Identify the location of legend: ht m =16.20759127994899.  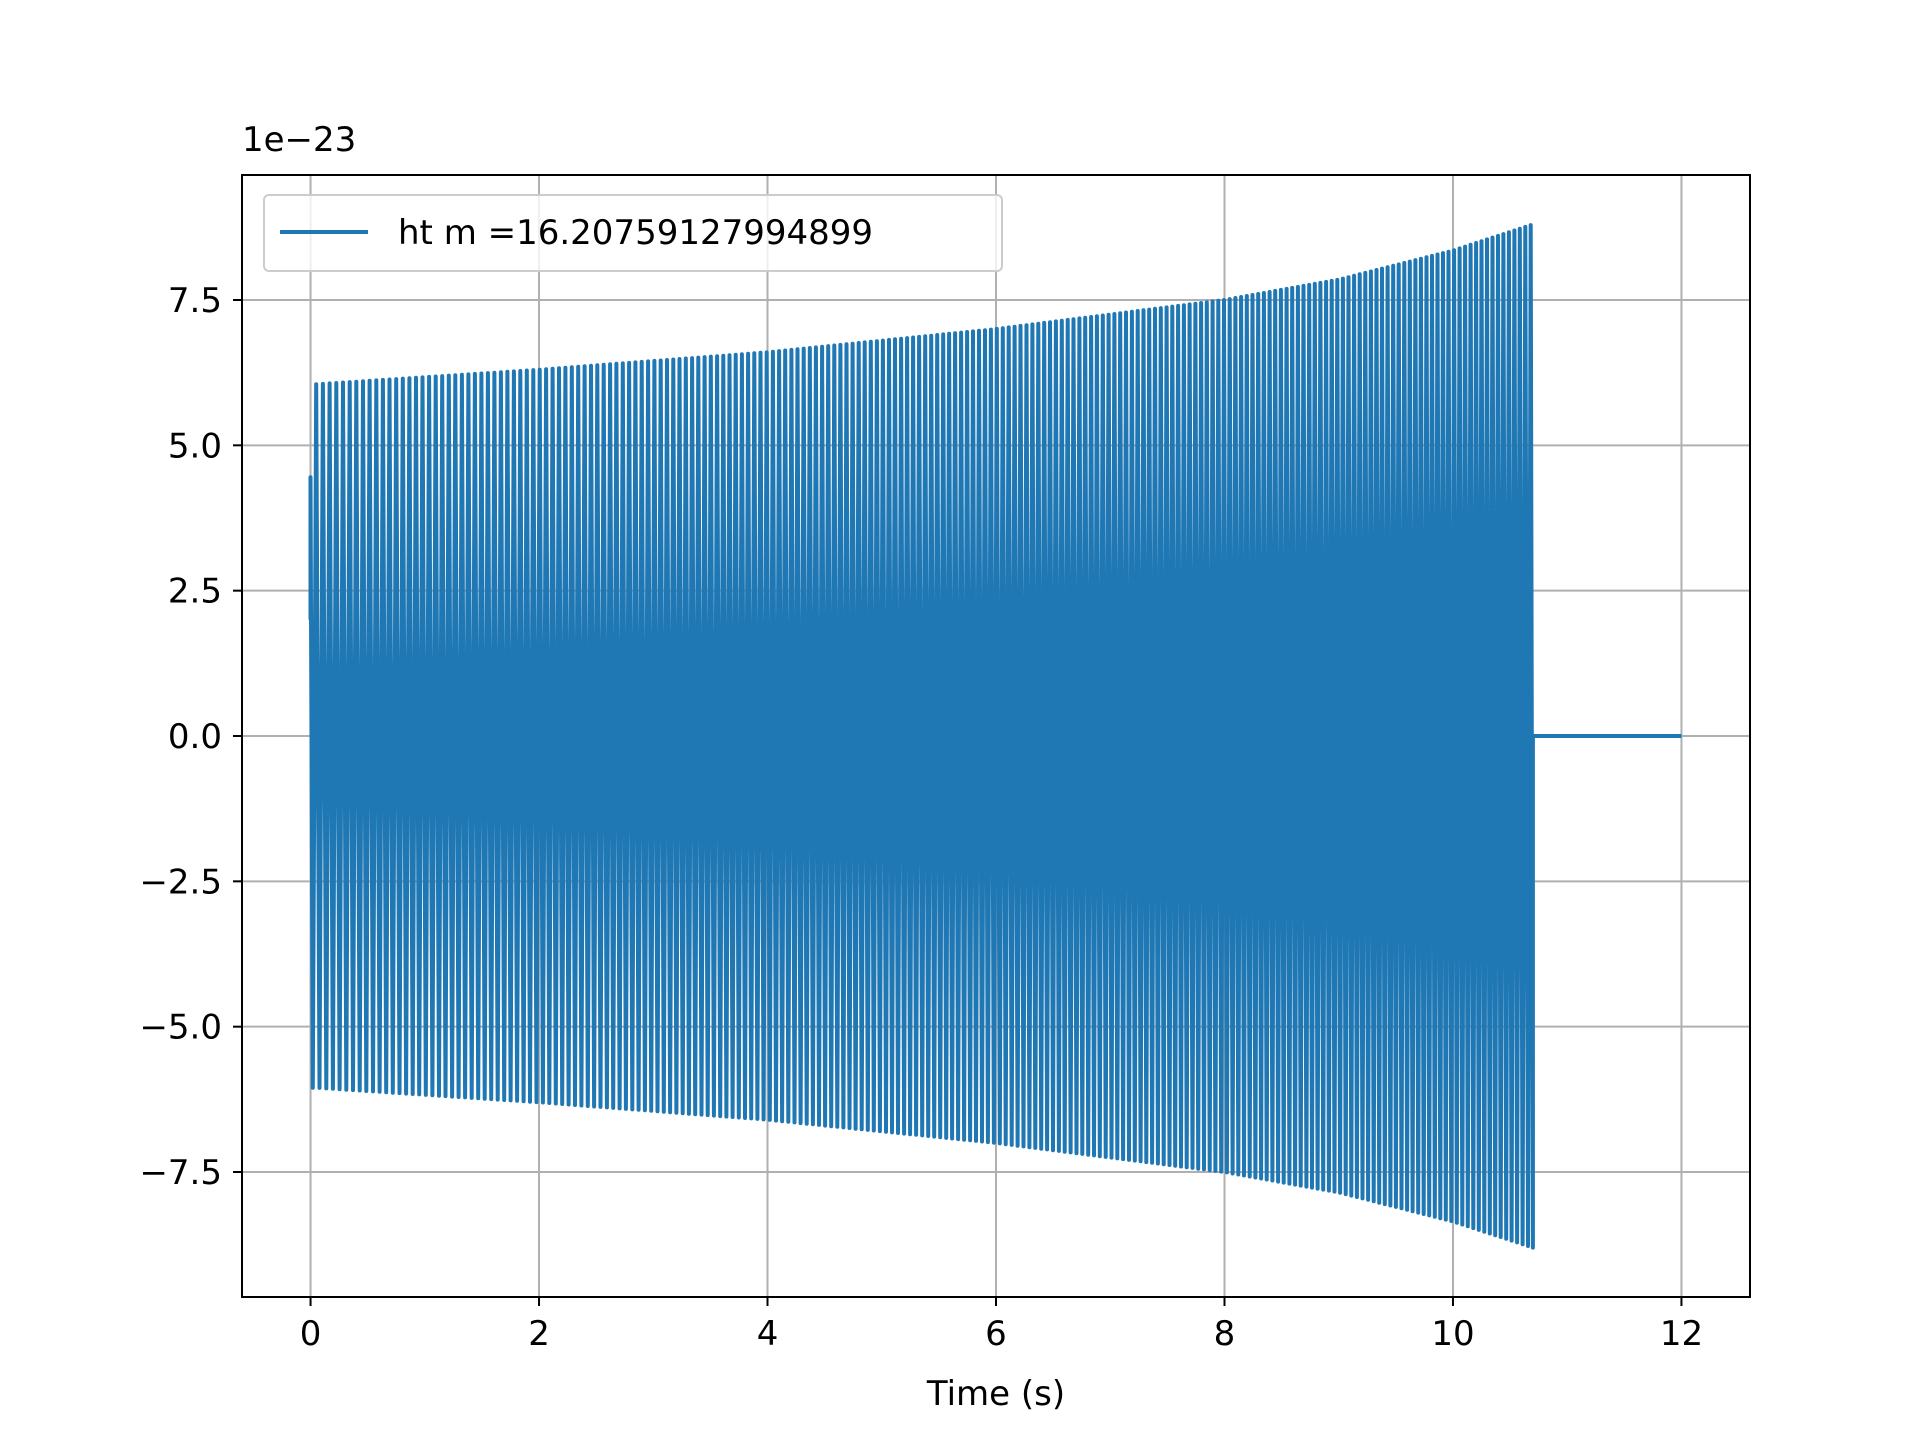
(633, 233).